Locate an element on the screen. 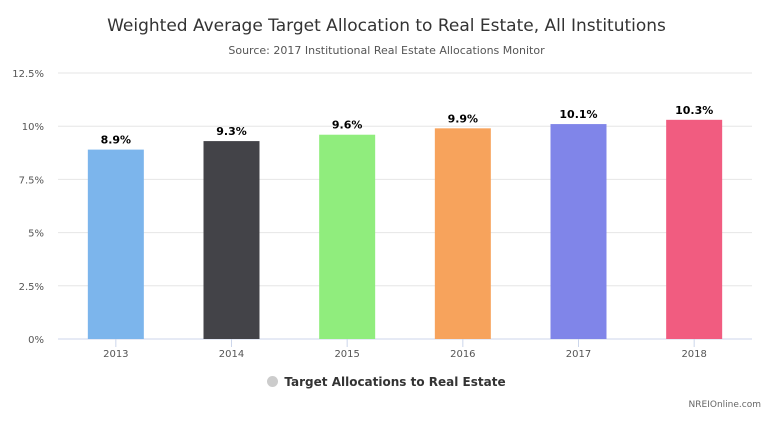 The width and height of the screenshot is (773, 426). credit-label: NREIOnline.com is located at coordinates (724, 405).